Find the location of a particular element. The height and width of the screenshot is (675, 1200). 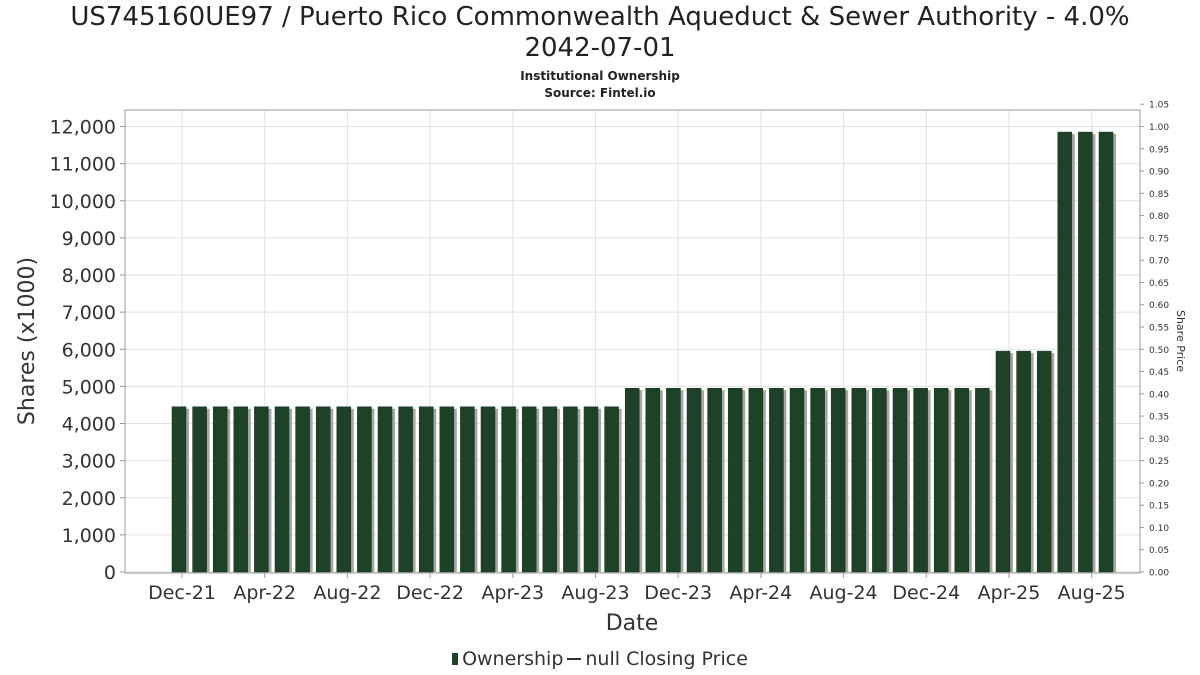

y2-tick-label: 0.30 is located at coordinates (1159, 440).